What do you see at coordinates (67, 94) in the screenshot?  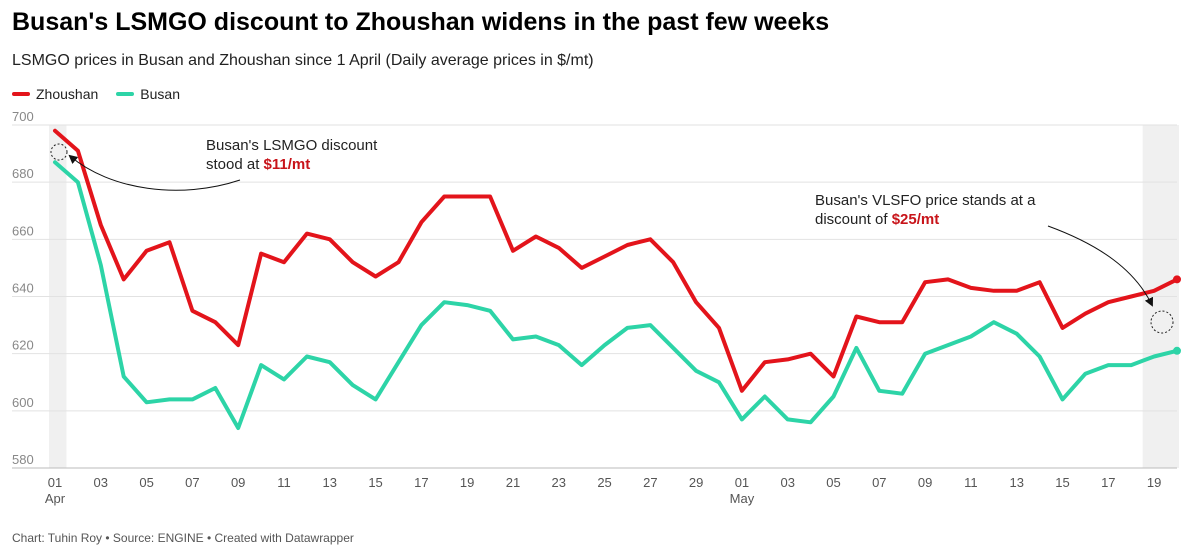 I see `legend-label-zhoushan: Zhoushan` at bounding box center [67, 94].